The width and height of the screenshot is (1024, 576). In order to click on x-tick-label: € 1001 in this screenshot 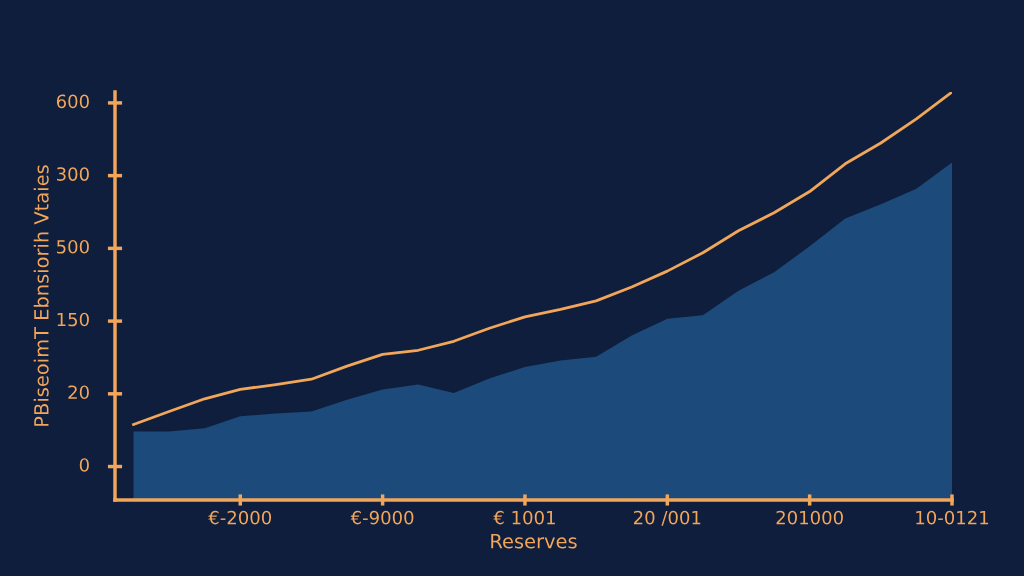, I will do `click(524, 517)`.